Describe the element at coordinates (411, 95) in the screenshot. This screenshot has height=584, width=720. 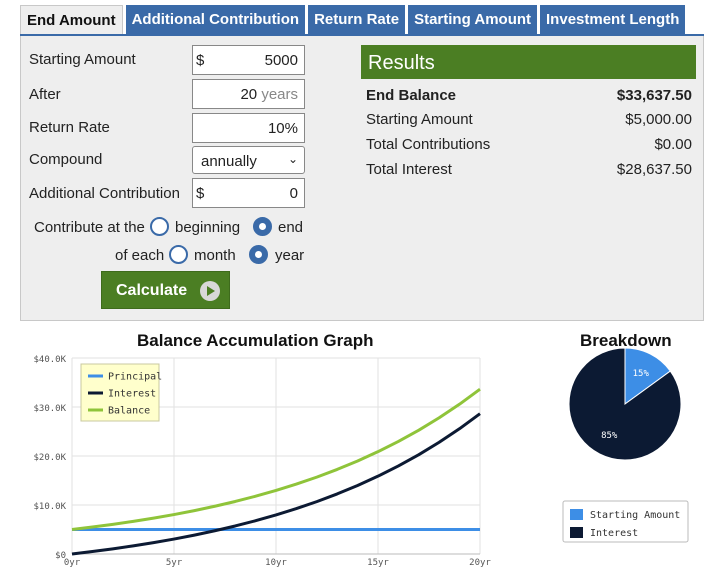
I see `end-balance-label: End Balance` at that location.